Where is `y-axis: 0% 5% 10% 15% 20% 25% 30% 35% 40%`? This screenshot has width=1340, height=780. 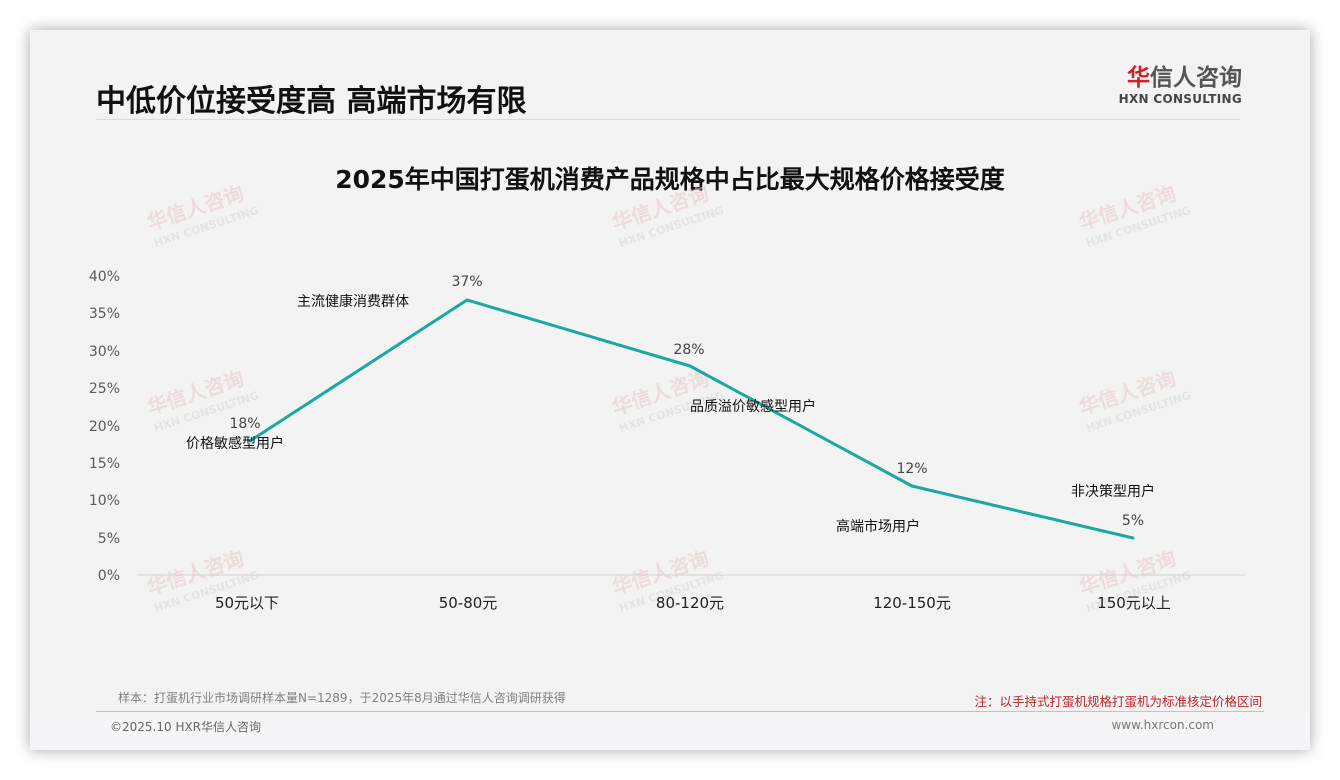
y-axis: 0% 5% 10% 15% 20% 25% 30% 35% 40% is located at coordinates (104, 426).